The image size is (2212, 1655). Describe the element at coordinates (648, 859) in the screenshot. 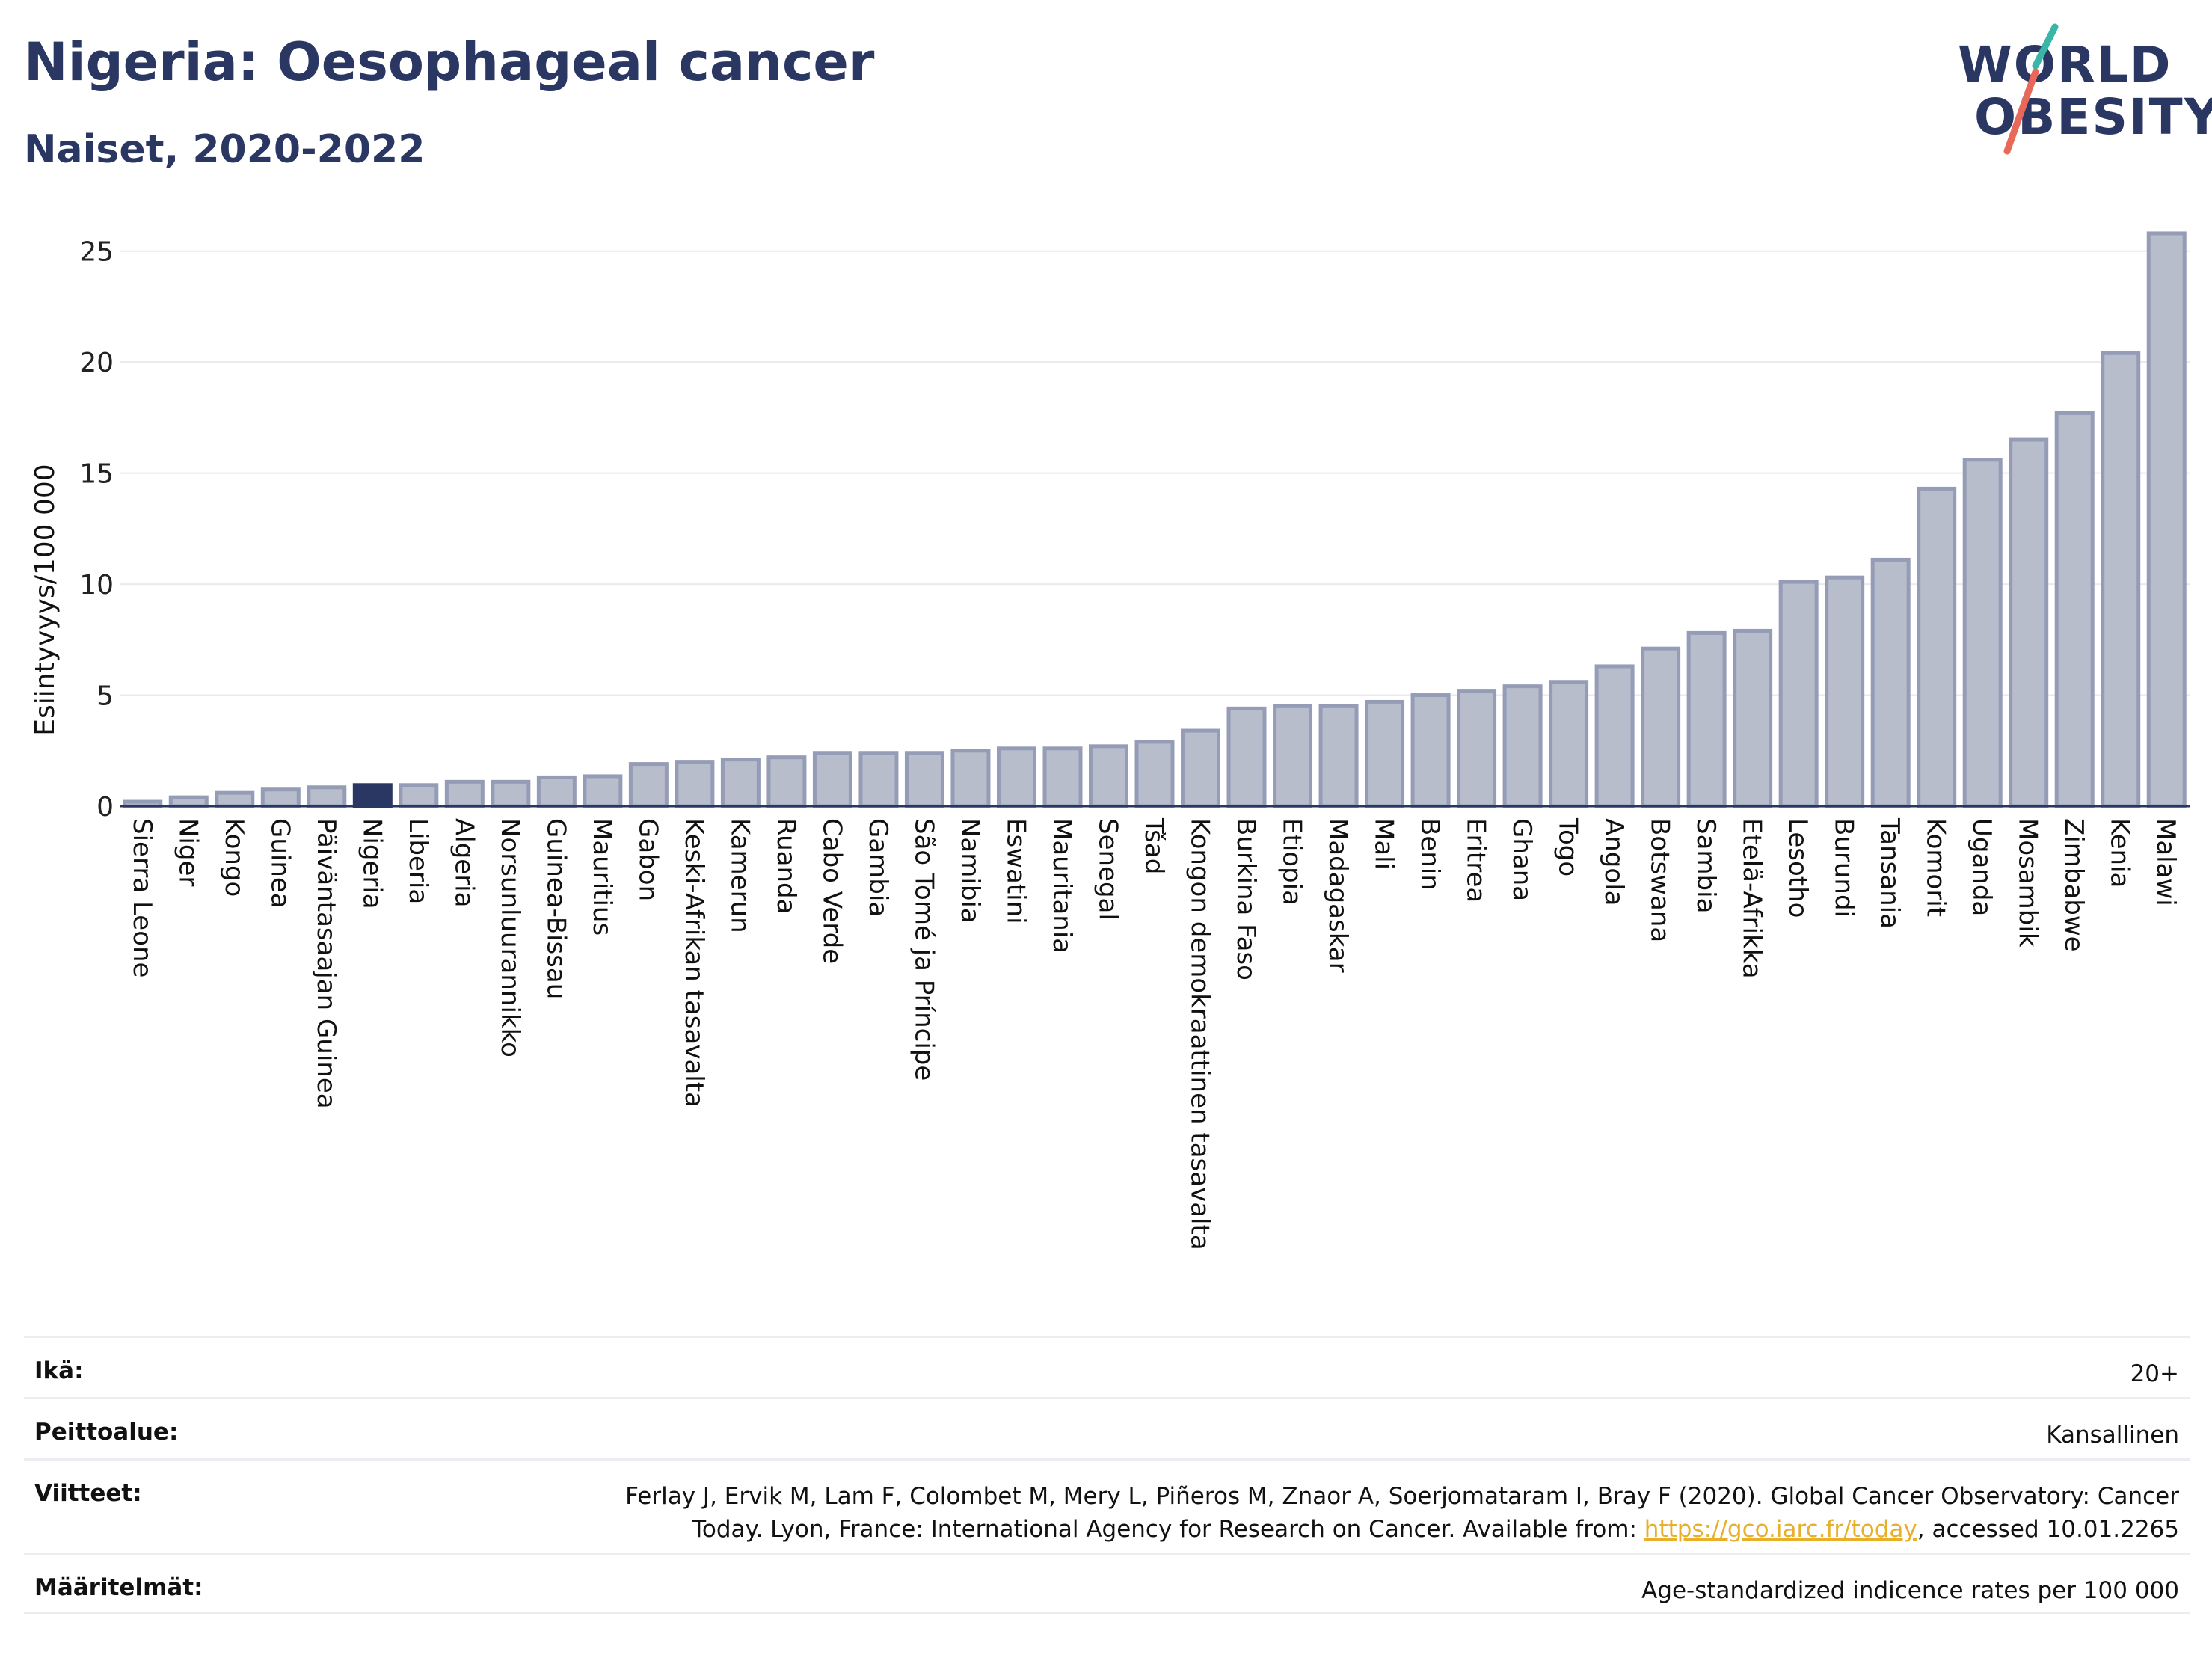

I see `x-tick-label: Gabon` at that location.